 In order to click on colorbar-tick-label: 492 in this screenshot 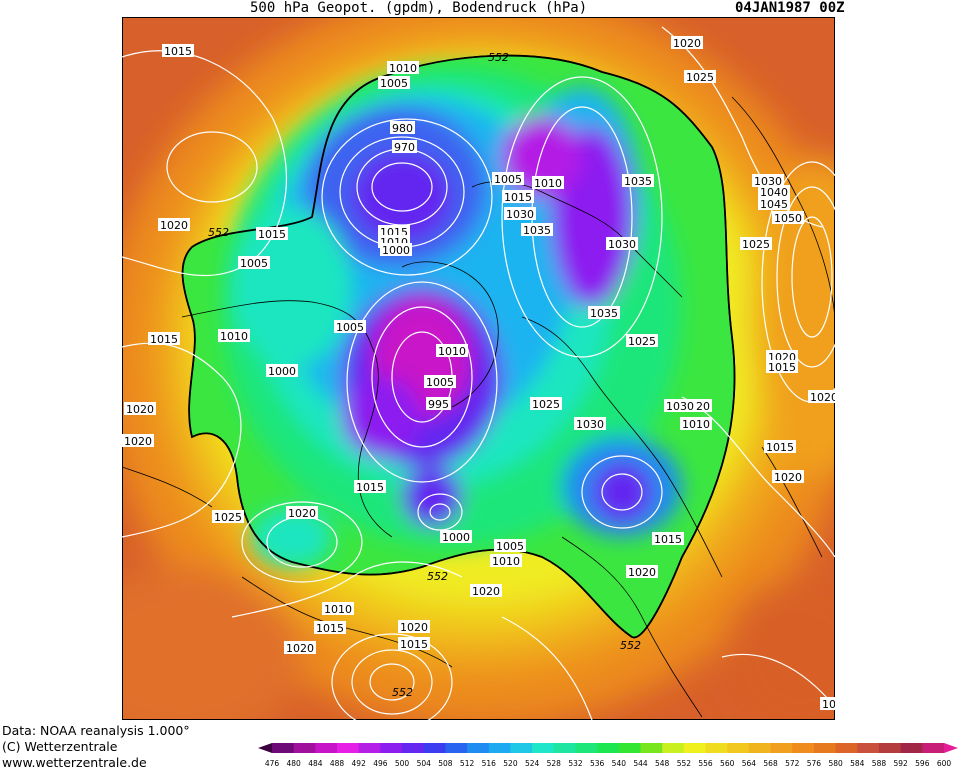, I will do `click(359, 763)`.